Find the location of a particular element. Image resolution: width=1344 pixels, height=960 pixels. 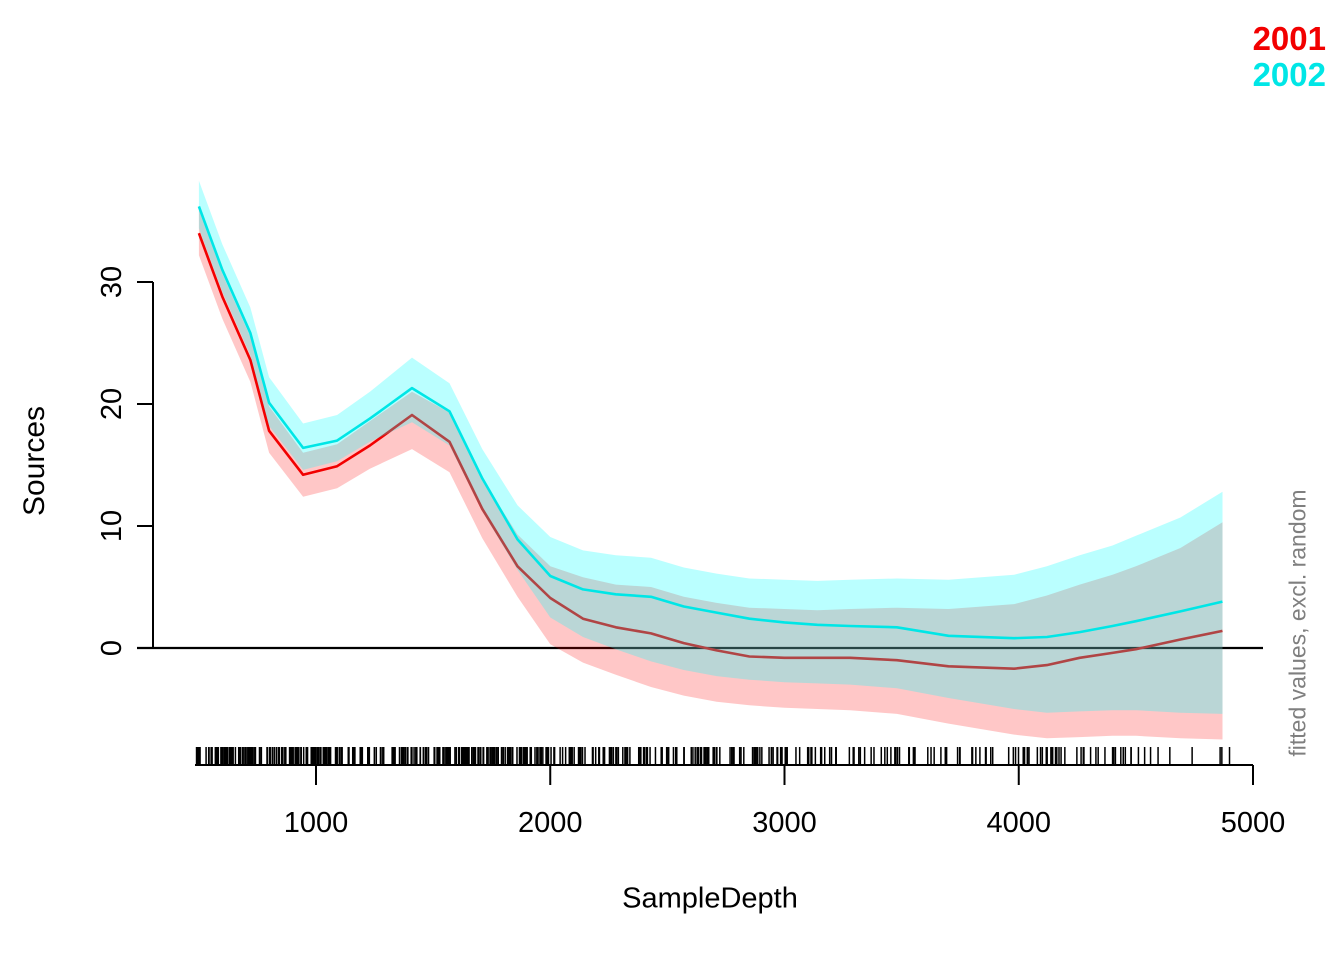

x-axis-title: SampleDepth is located at coordinates (710, 898).